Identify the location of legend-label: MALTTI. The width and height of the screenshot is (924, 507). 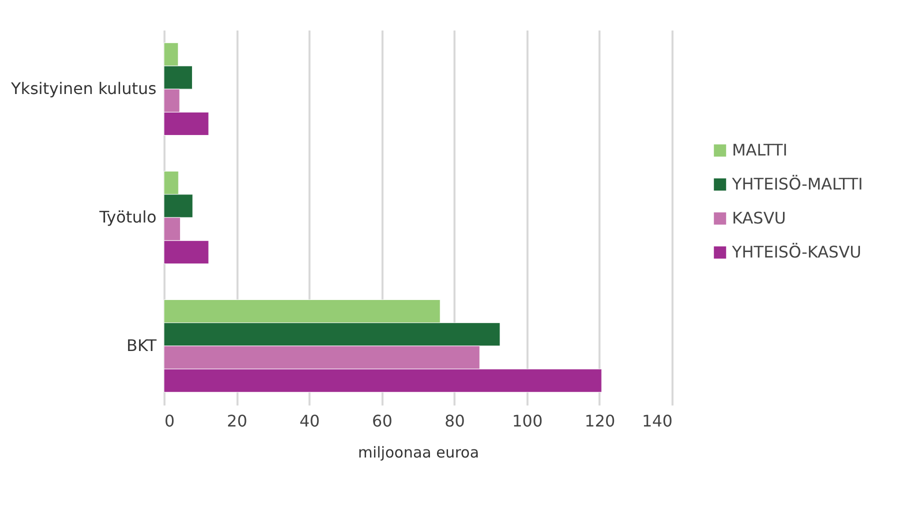
(760, 150).